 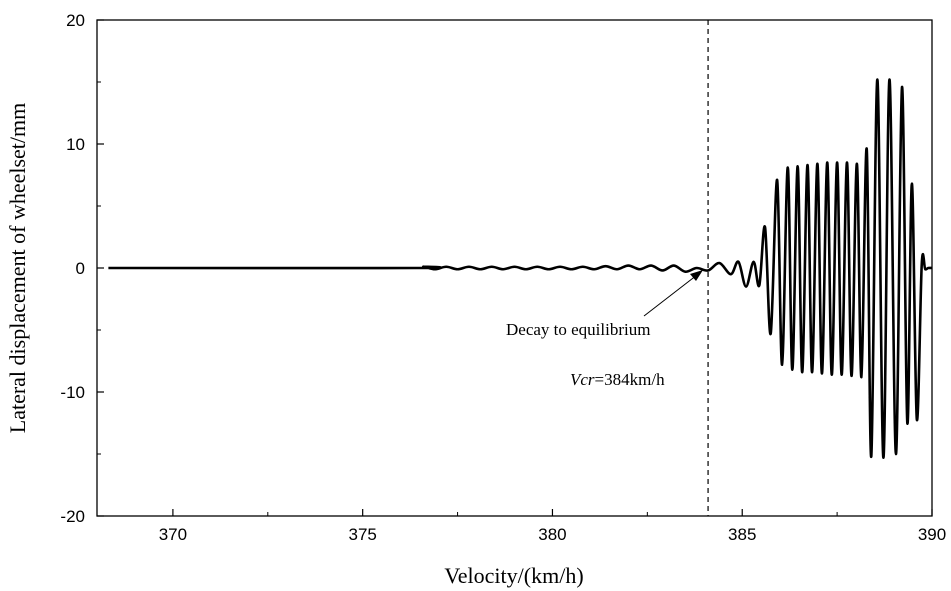 I want to click on x-tick-label: 380, so click(x=552, y=534).